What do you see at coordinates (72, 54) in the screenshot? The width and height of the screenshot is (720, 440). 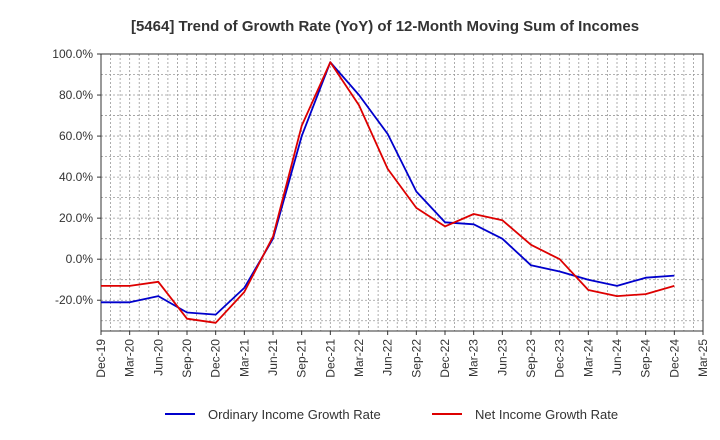 I see `y-tick-label: 100.0%` at bounding box center [72, 54].